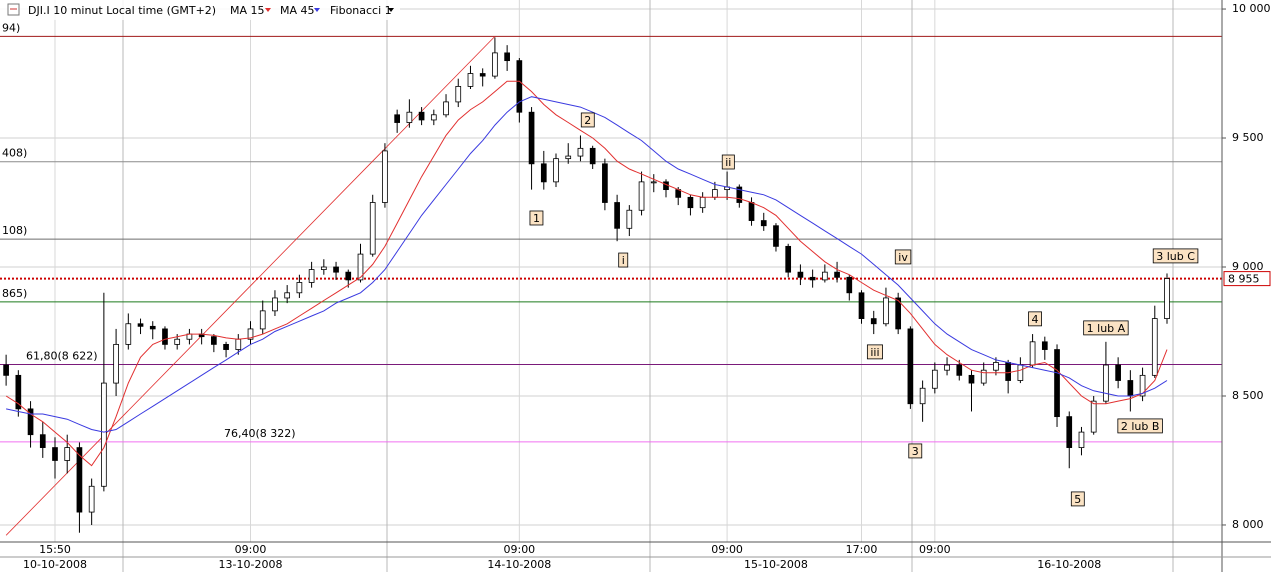 The image size is (1271, 572). I want to click on toolbar-bg, so click(200, 10).